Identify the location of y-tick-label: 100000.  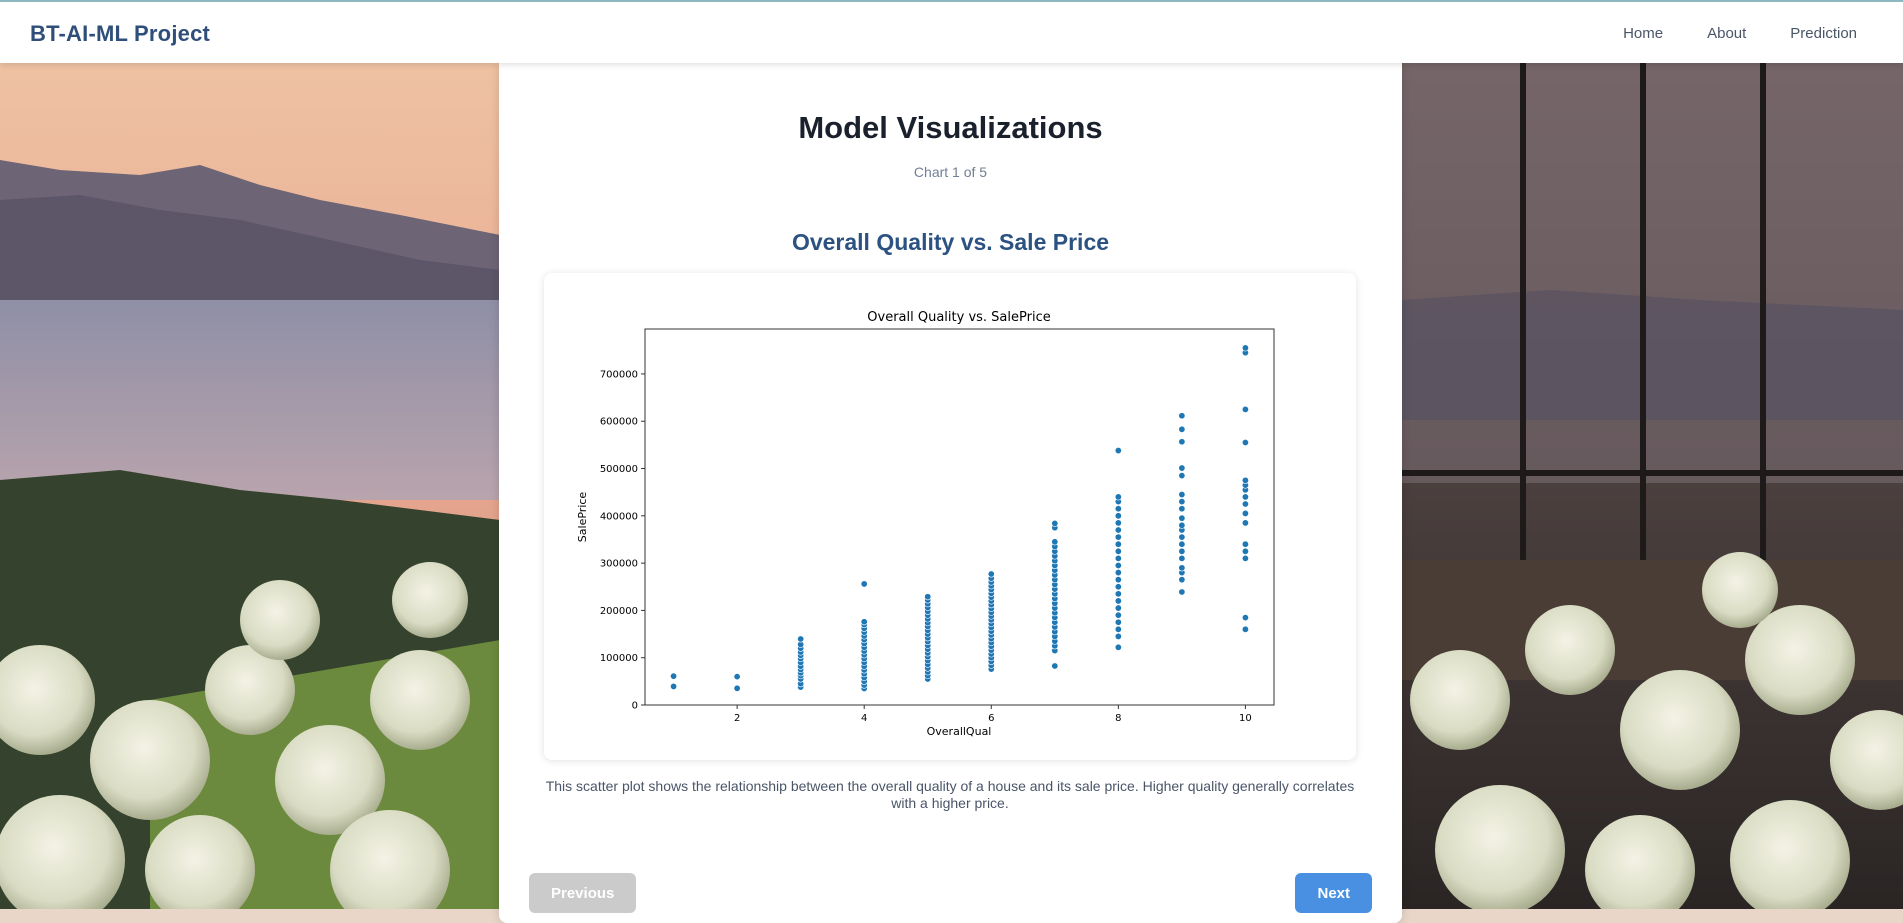
(619, 658).